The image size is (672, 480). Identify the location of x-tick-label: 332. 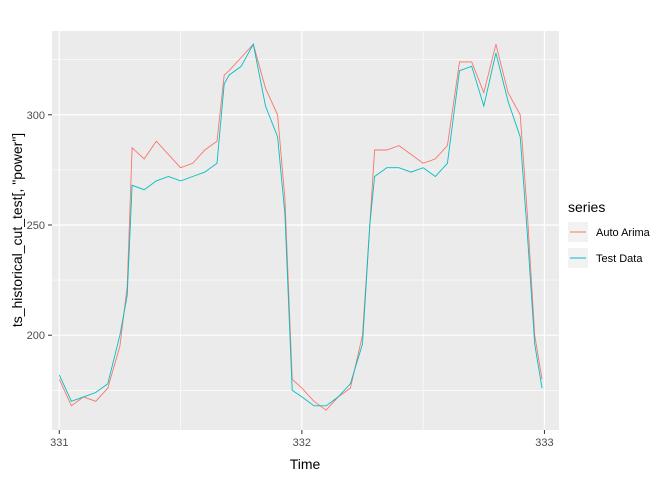
(302, 443).